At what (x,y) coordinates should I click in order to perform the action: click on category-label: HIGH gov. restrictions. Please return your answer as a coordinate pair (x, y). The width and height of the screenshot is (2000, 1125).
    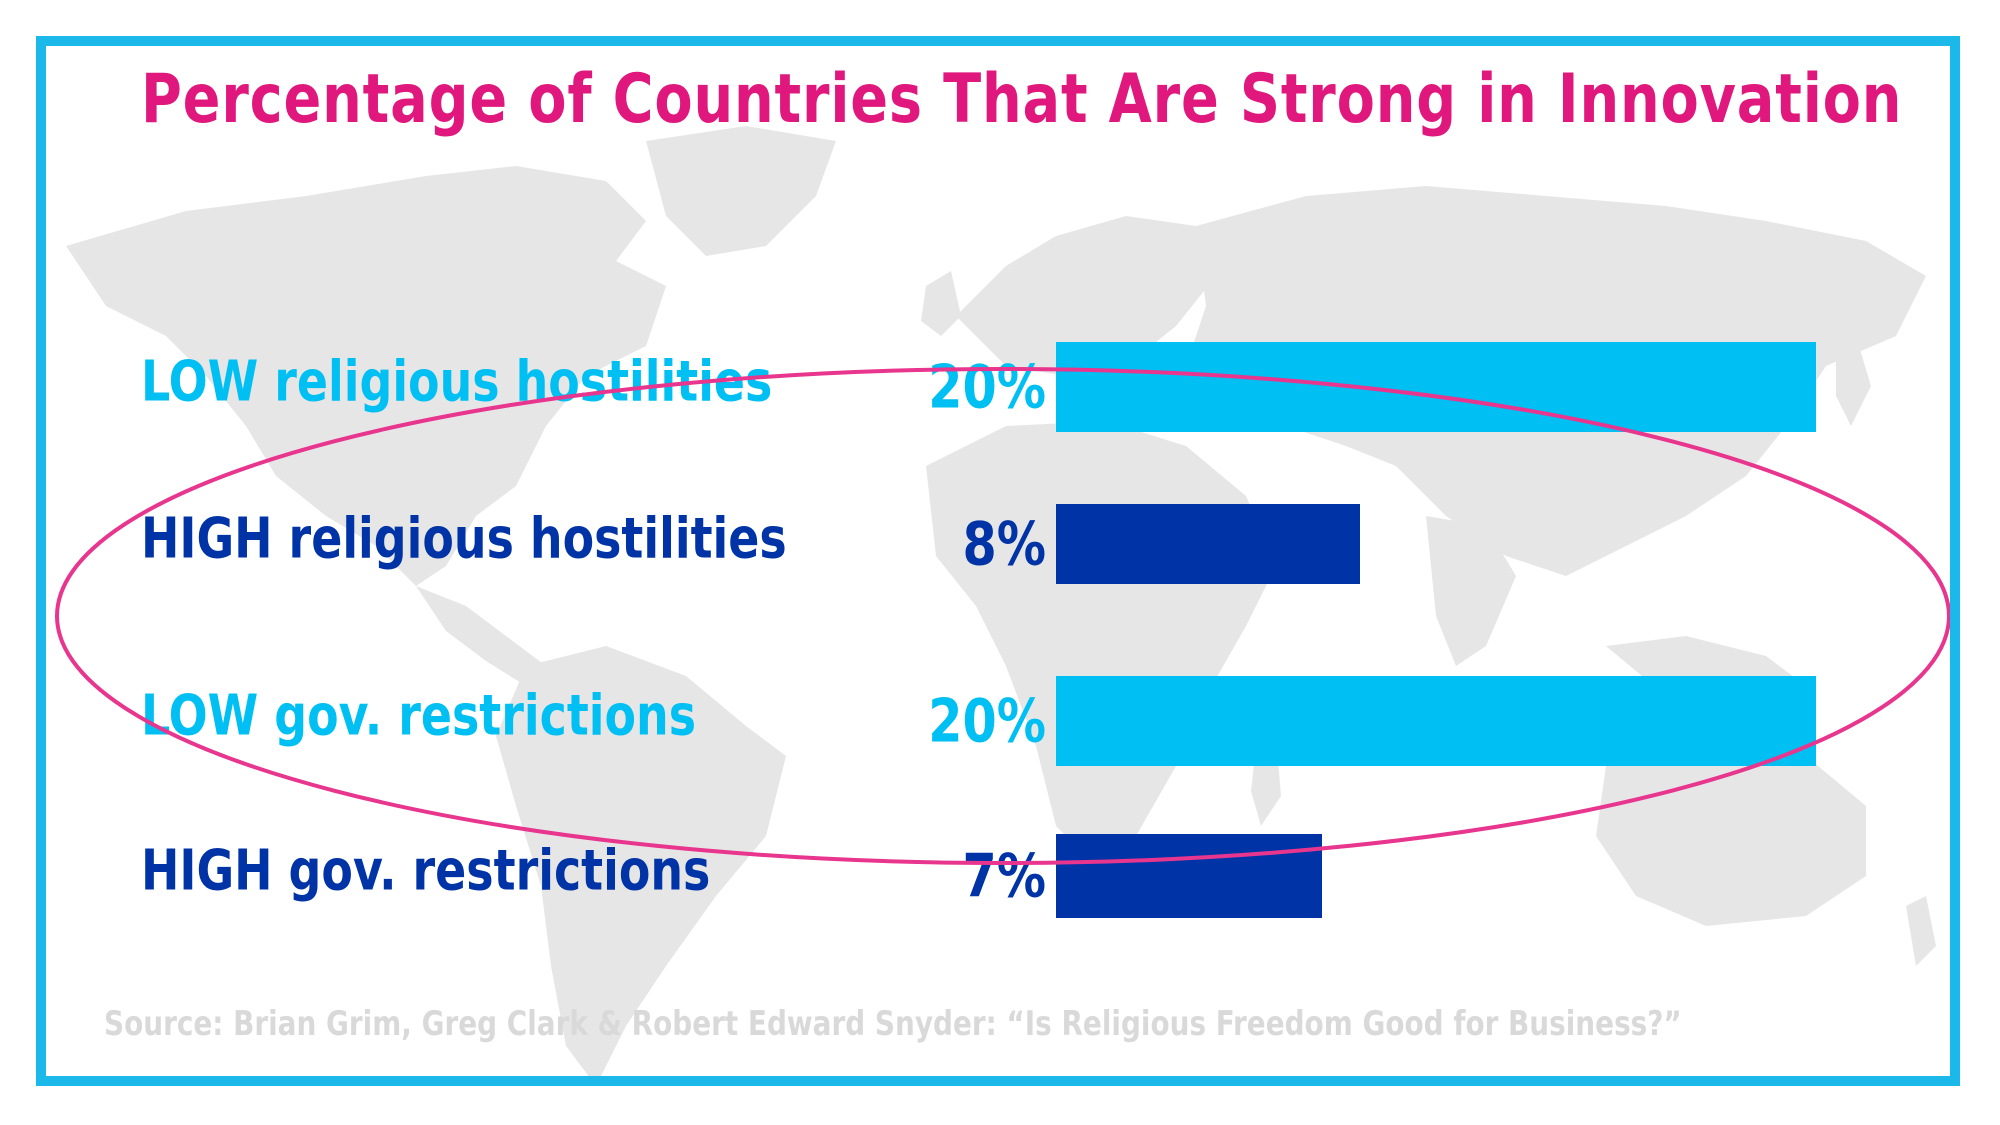
    Looking at the image, I should click on (425, 871).